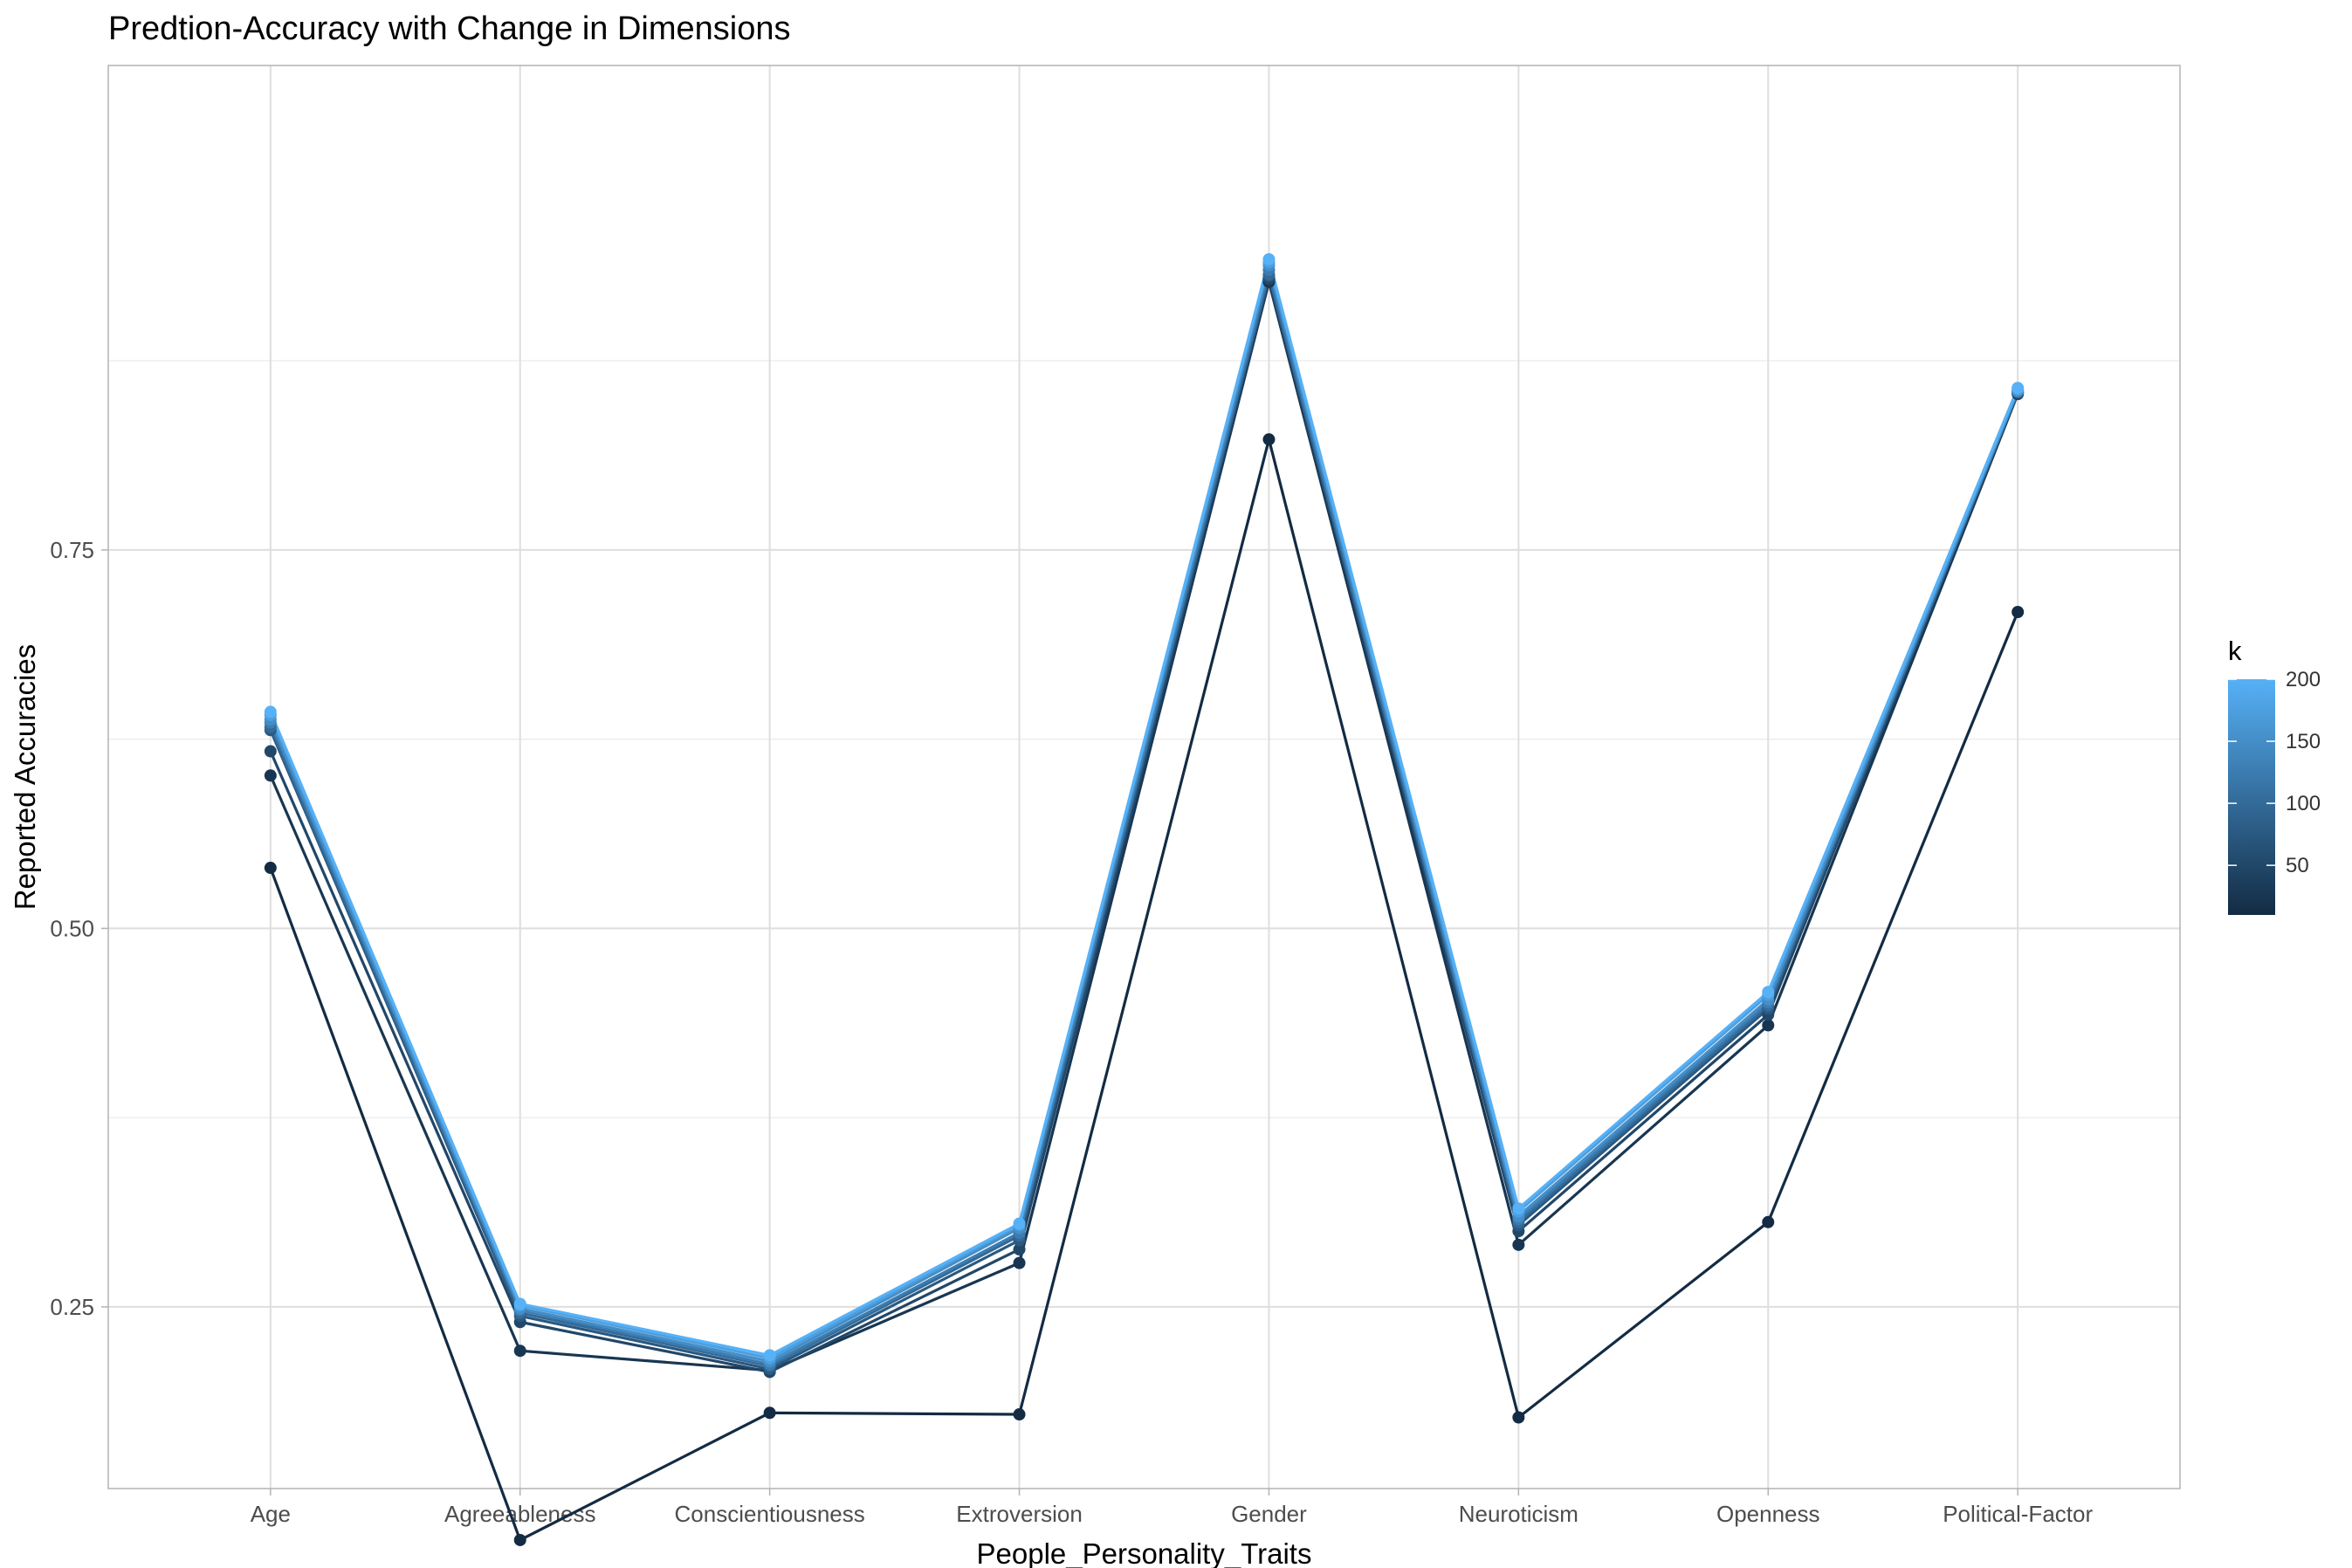  I want to click on y-axis-ticks: 0.25 0.50 0.75, so click(79, 929).